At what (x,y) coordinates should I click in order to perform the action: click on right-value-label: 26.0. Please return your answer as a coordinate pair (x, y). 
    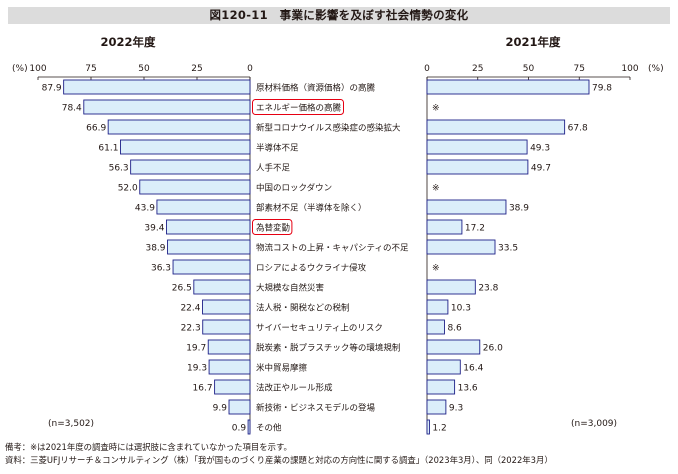
    Looking at the image, I should click on (493, 349).